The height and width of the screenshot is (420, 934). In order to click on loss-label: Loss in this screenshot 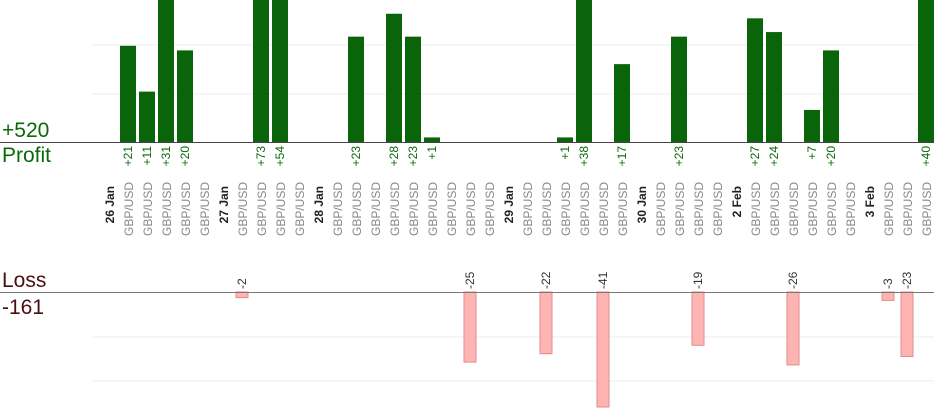, I will do `click(24, 280)`.